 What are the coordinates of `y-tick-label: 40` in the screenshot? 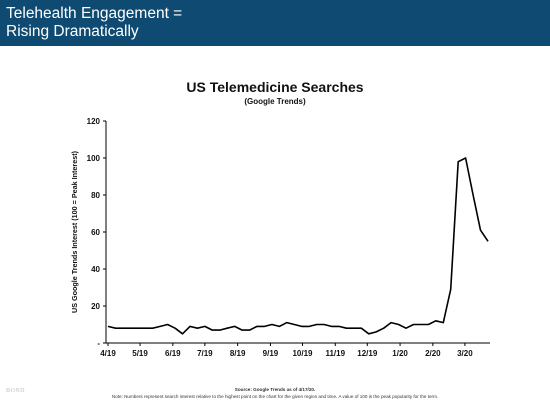 It's located at (95, 269).